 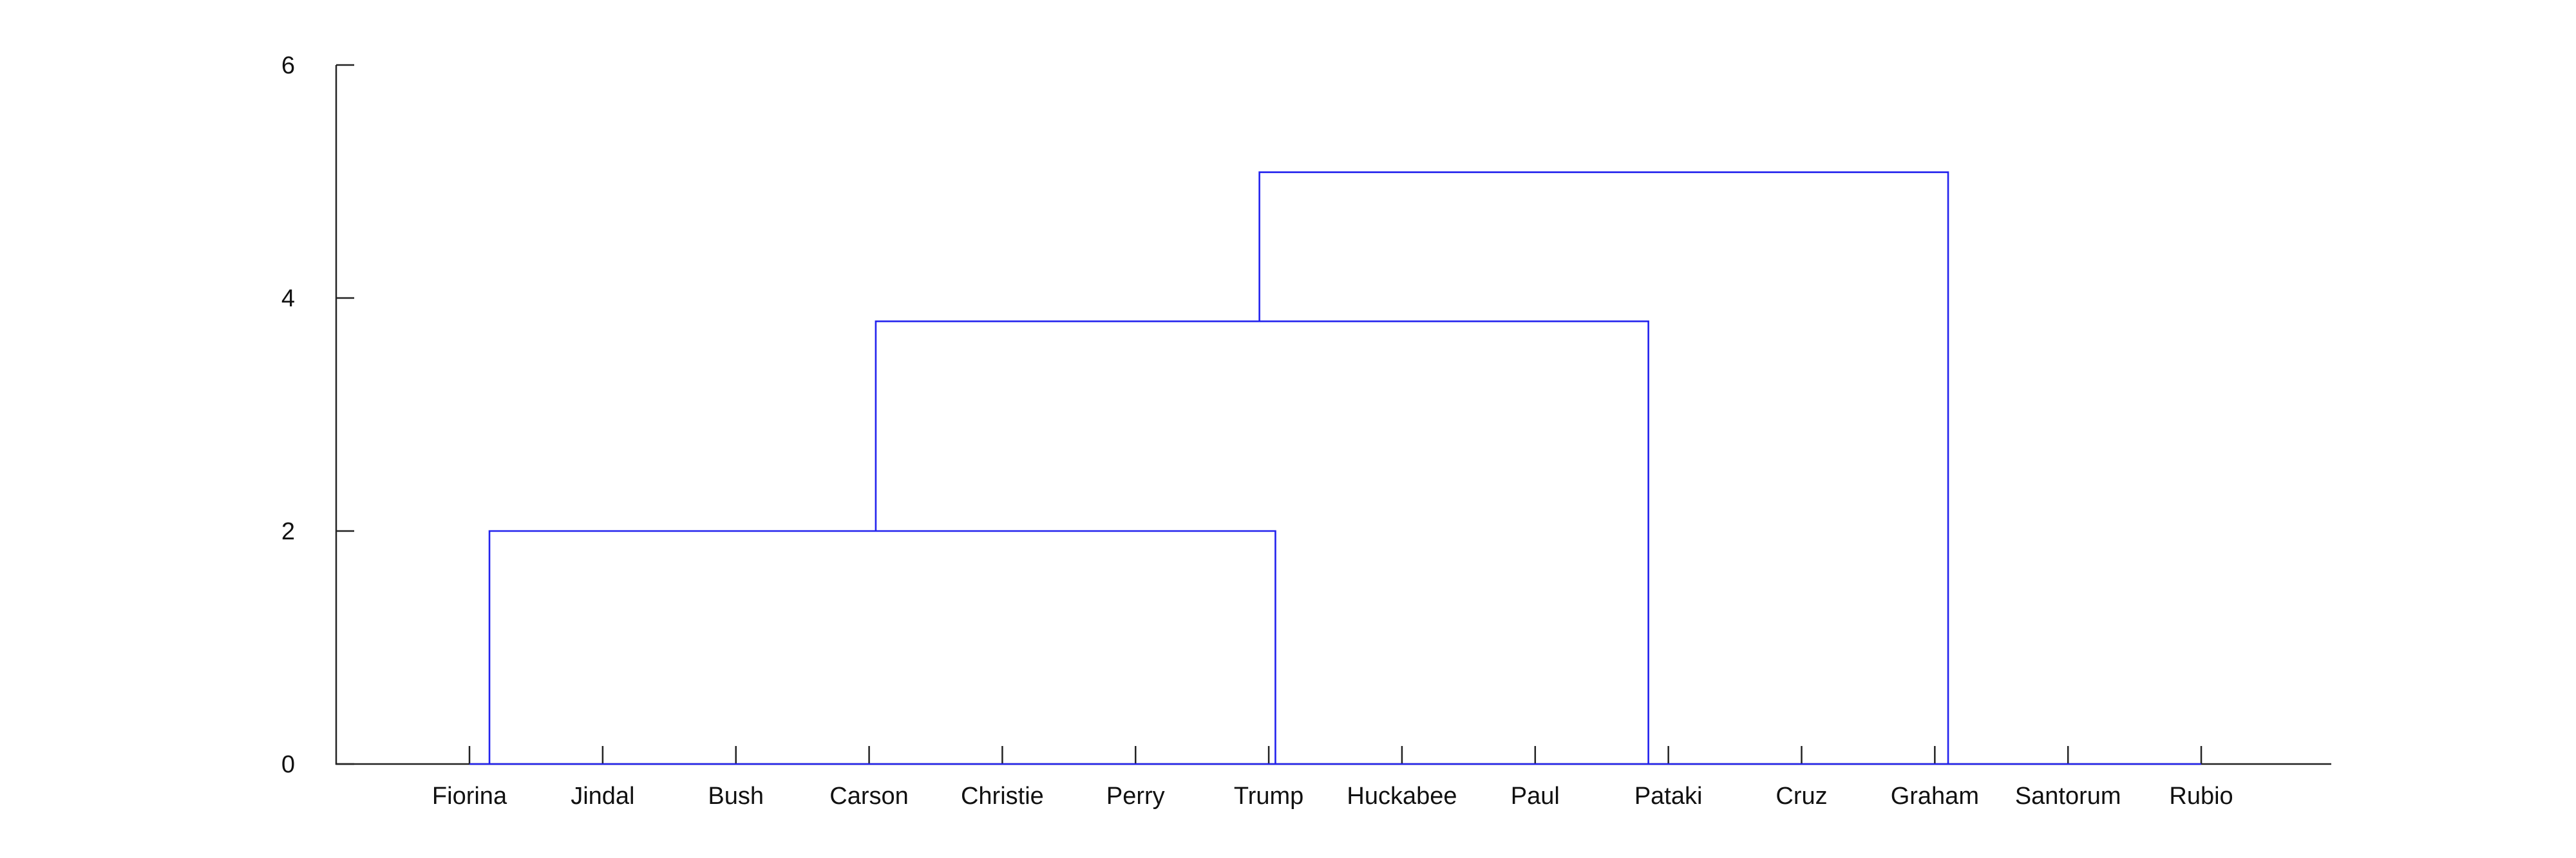 What do you see at coordinates (288, 298) in the screenshot?
I see `y-tick-label: 4` at bounding box center [288, 298].